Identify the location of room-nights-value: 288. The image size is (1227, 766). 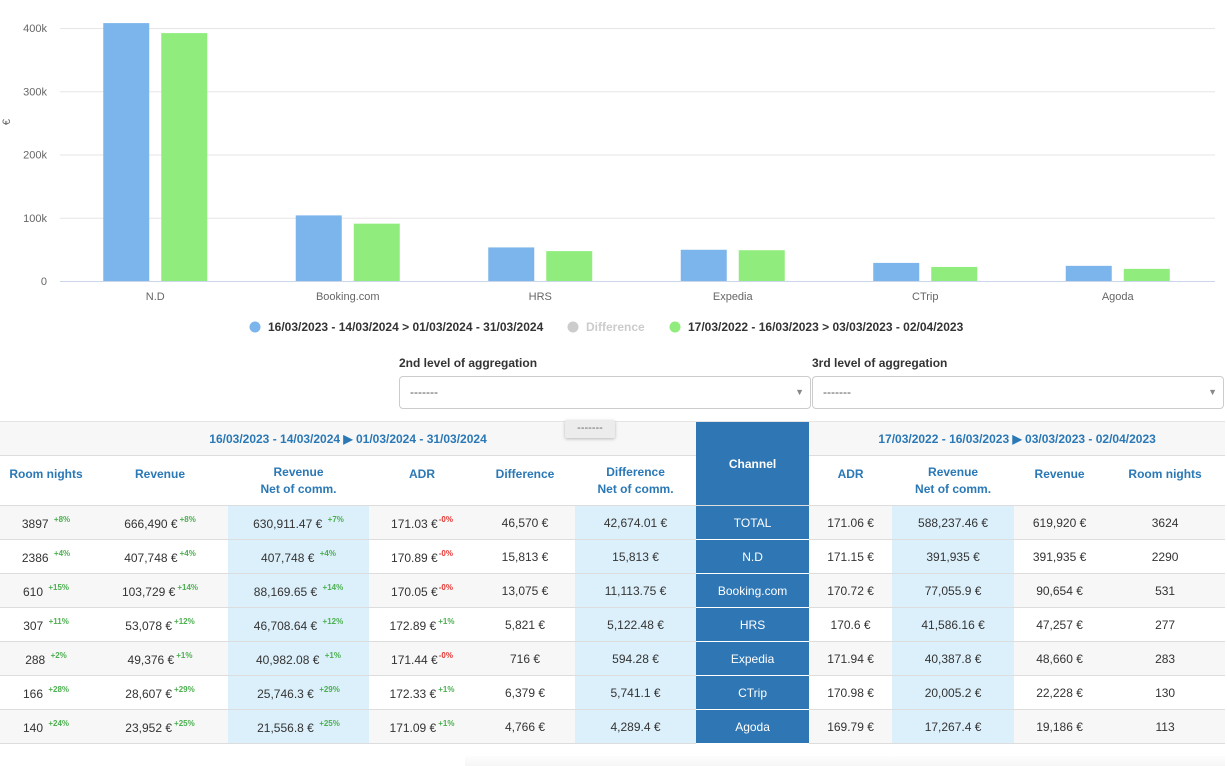
(35, 659).